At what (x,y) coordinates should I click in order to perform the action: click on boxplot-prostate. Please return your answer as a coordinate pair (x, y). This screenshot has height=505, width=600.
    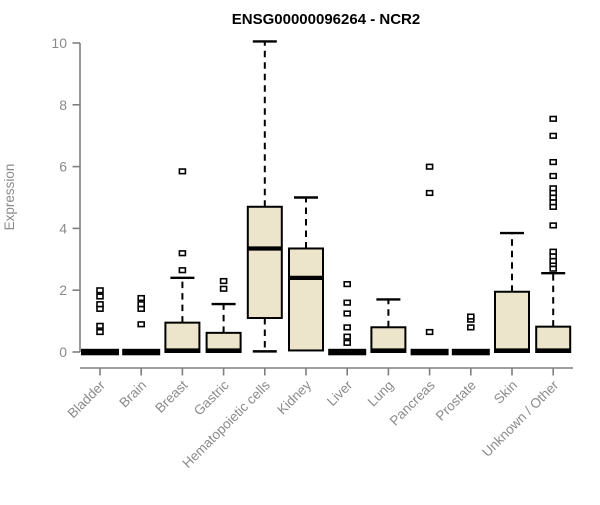
    Looking at the image, I should click on (470, 334).